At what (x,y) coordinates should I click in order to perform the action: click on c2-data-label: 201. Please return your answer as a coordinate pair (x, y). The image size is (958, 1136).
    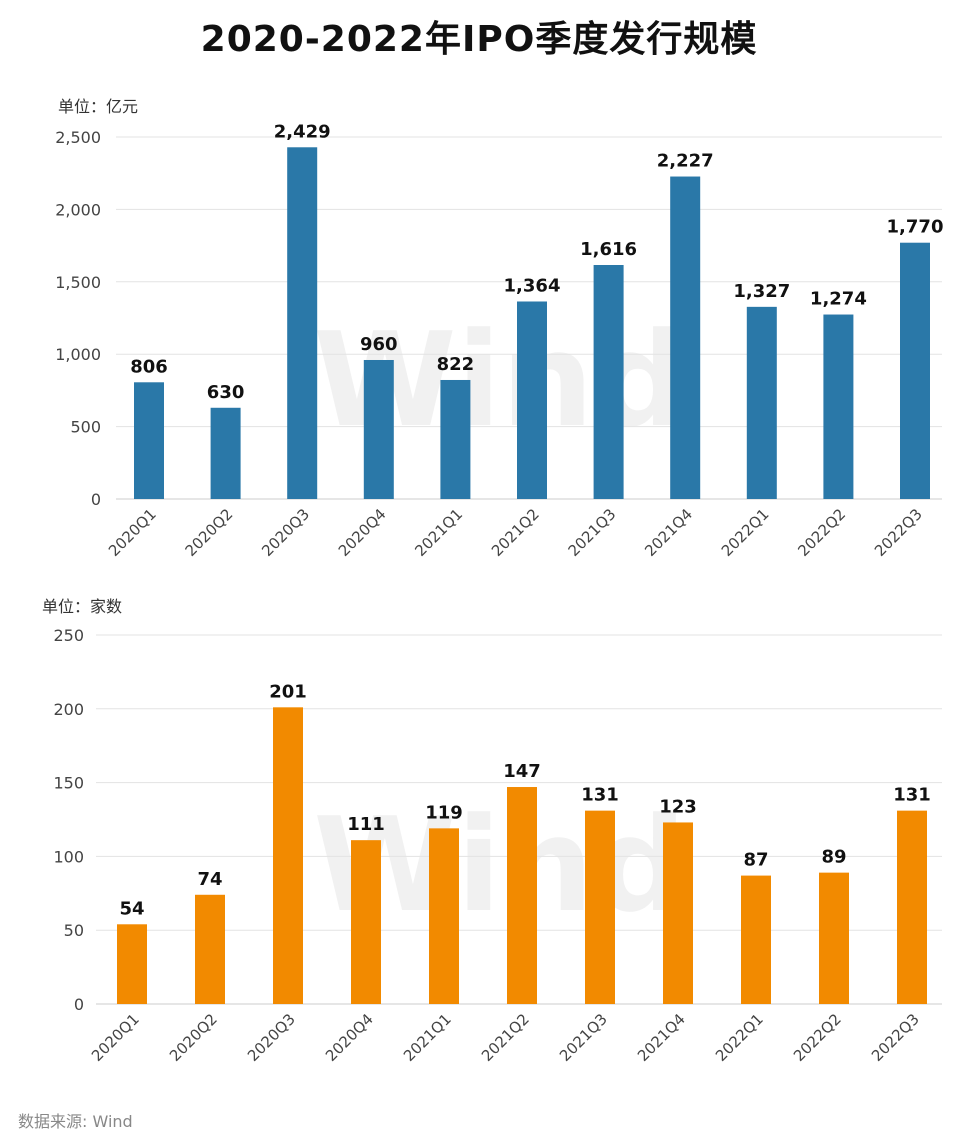
    Looking at the image, I should click on (288, 691).